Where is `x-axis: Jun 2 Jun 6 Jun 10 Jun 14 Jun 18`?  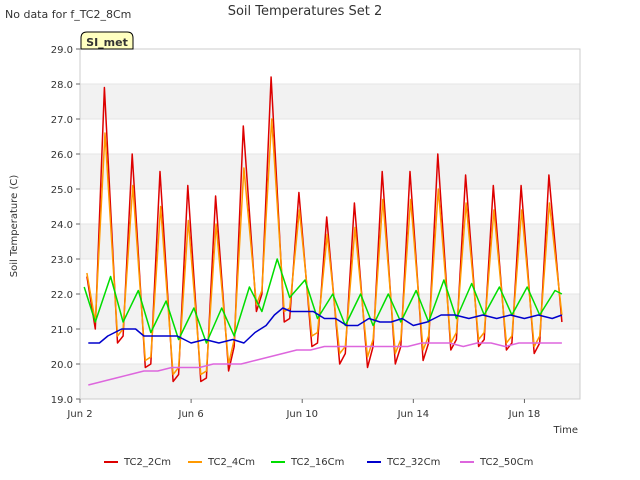 x-axis: Jun 2 Jun 6 Jun 10 Jun 14 Jun 18 is located at coordinates (303, 409).